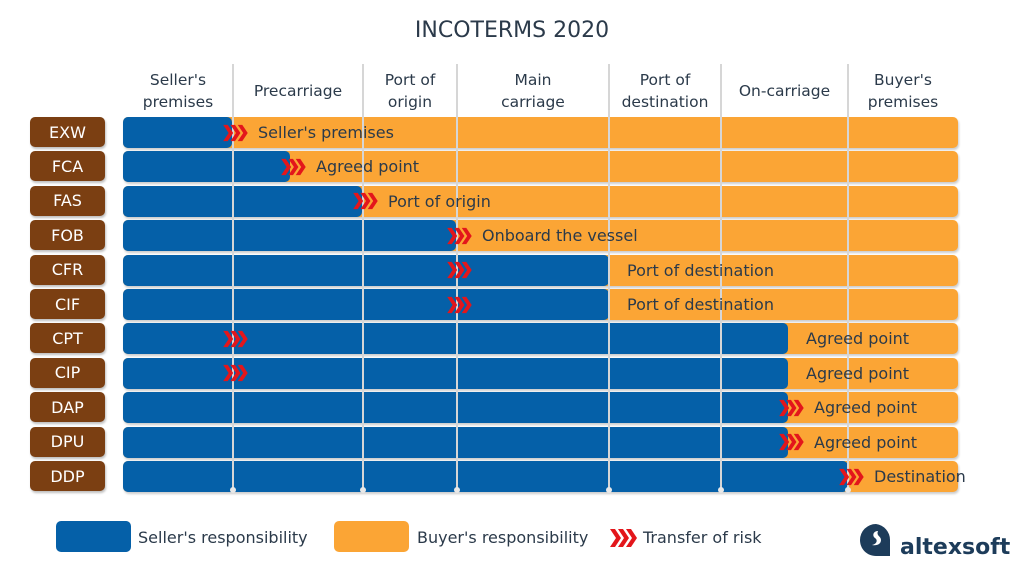 Image resolution: width=1024 pixels, height=576 pixels. Describe the element at coordinates (623, 540) in the screenshot. I see `legend-risk-arrow-icon` at that location.